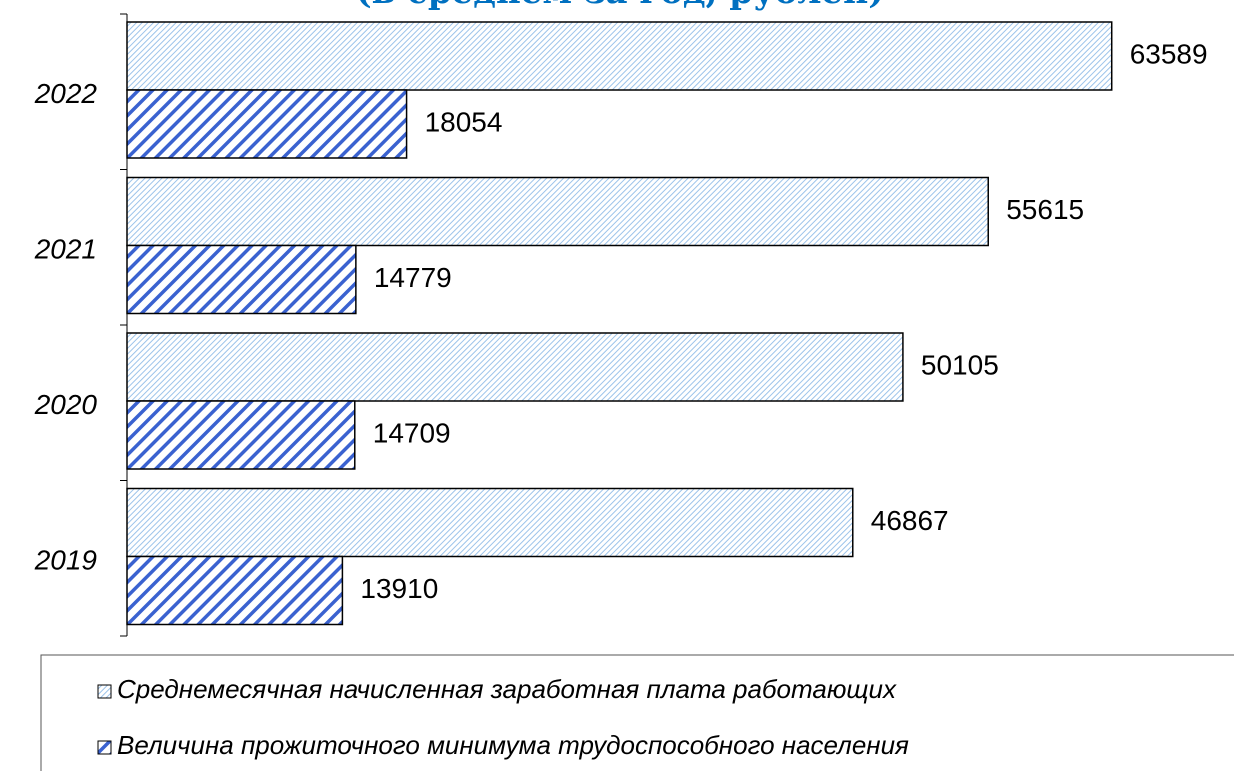 The height and width of the screenshot is (771, 1234). What do you see at coordinates (464, 121) in the screenshot?
I see `value-label: 18054` at bounding box center [464, 121].